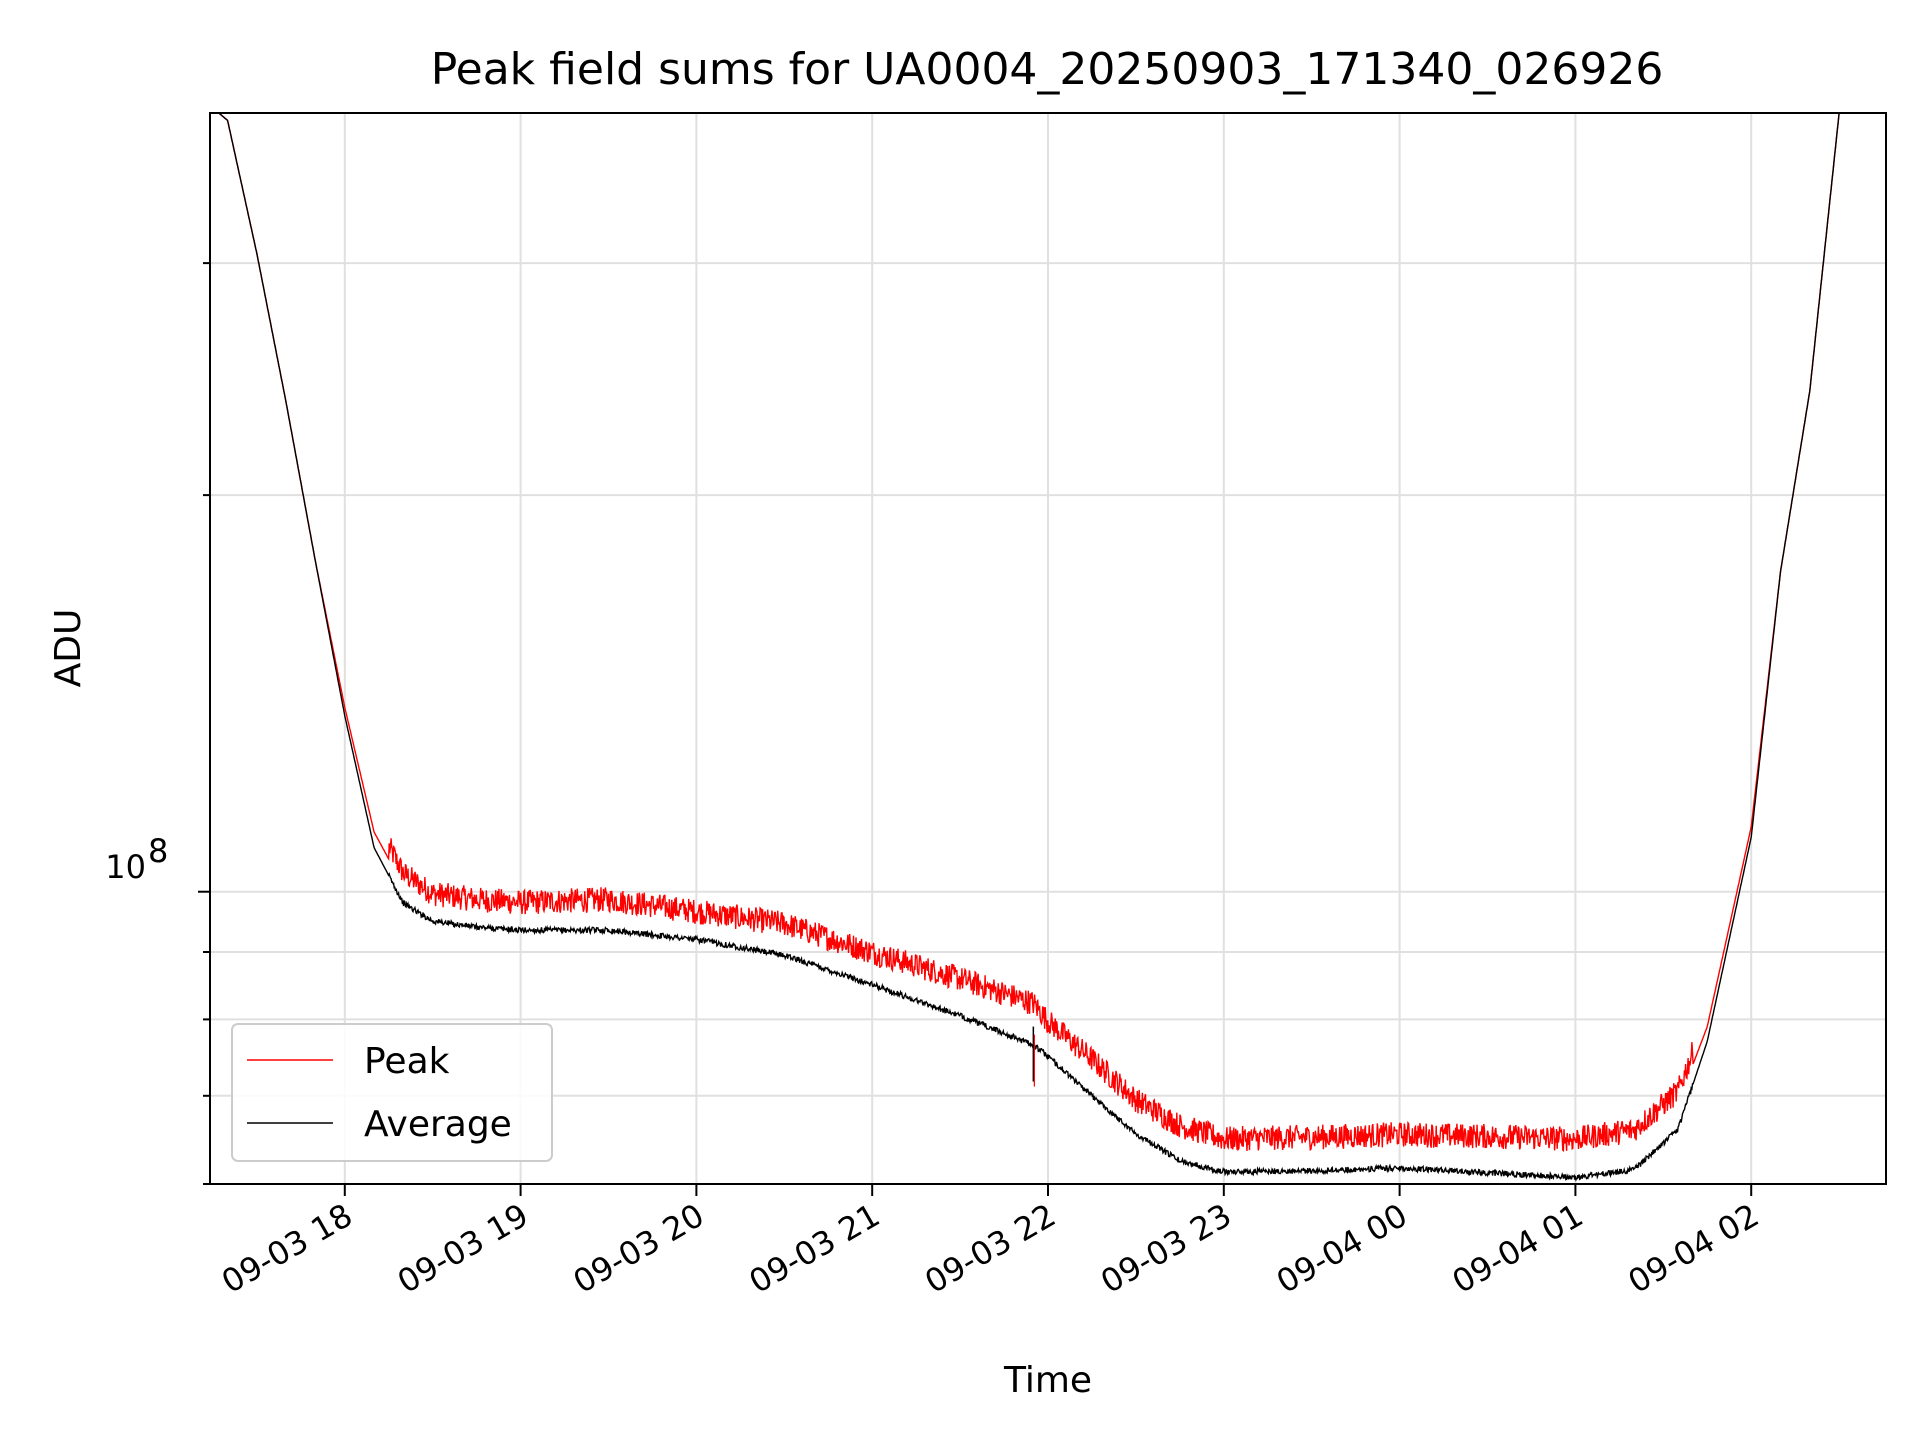 Image resolution: width=1920 pixels, height=1440 pixels. I want to click on legend-box, so click(392, 1092).